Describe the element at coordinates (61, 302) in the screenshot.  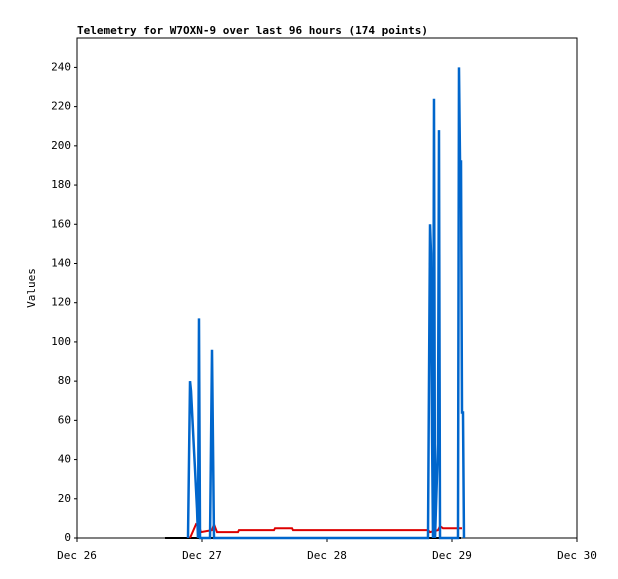
I see `y-tick-label: 120` at that location.